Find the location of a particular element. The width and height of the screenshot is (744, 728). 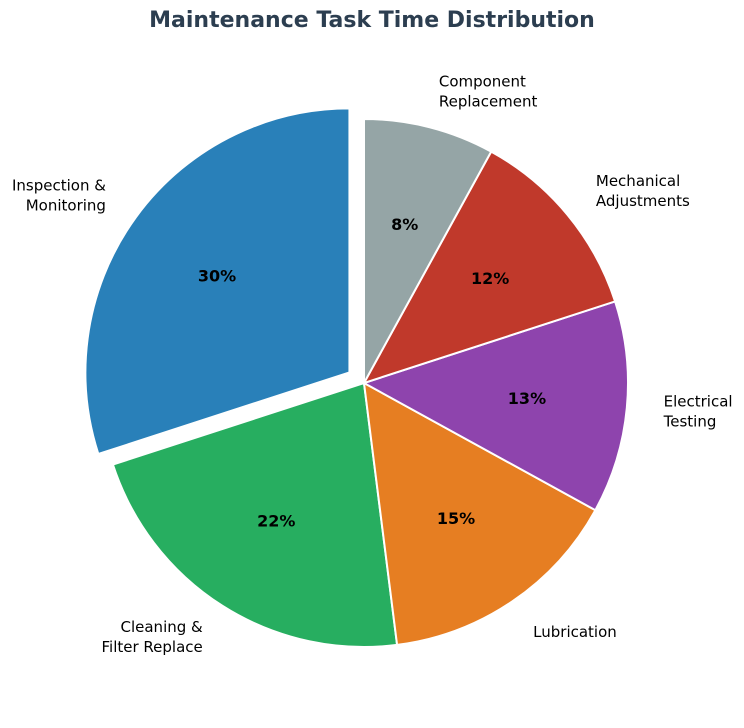

chart-title: Maintenance Task Time Distribution is located at coordinates (372, 20).